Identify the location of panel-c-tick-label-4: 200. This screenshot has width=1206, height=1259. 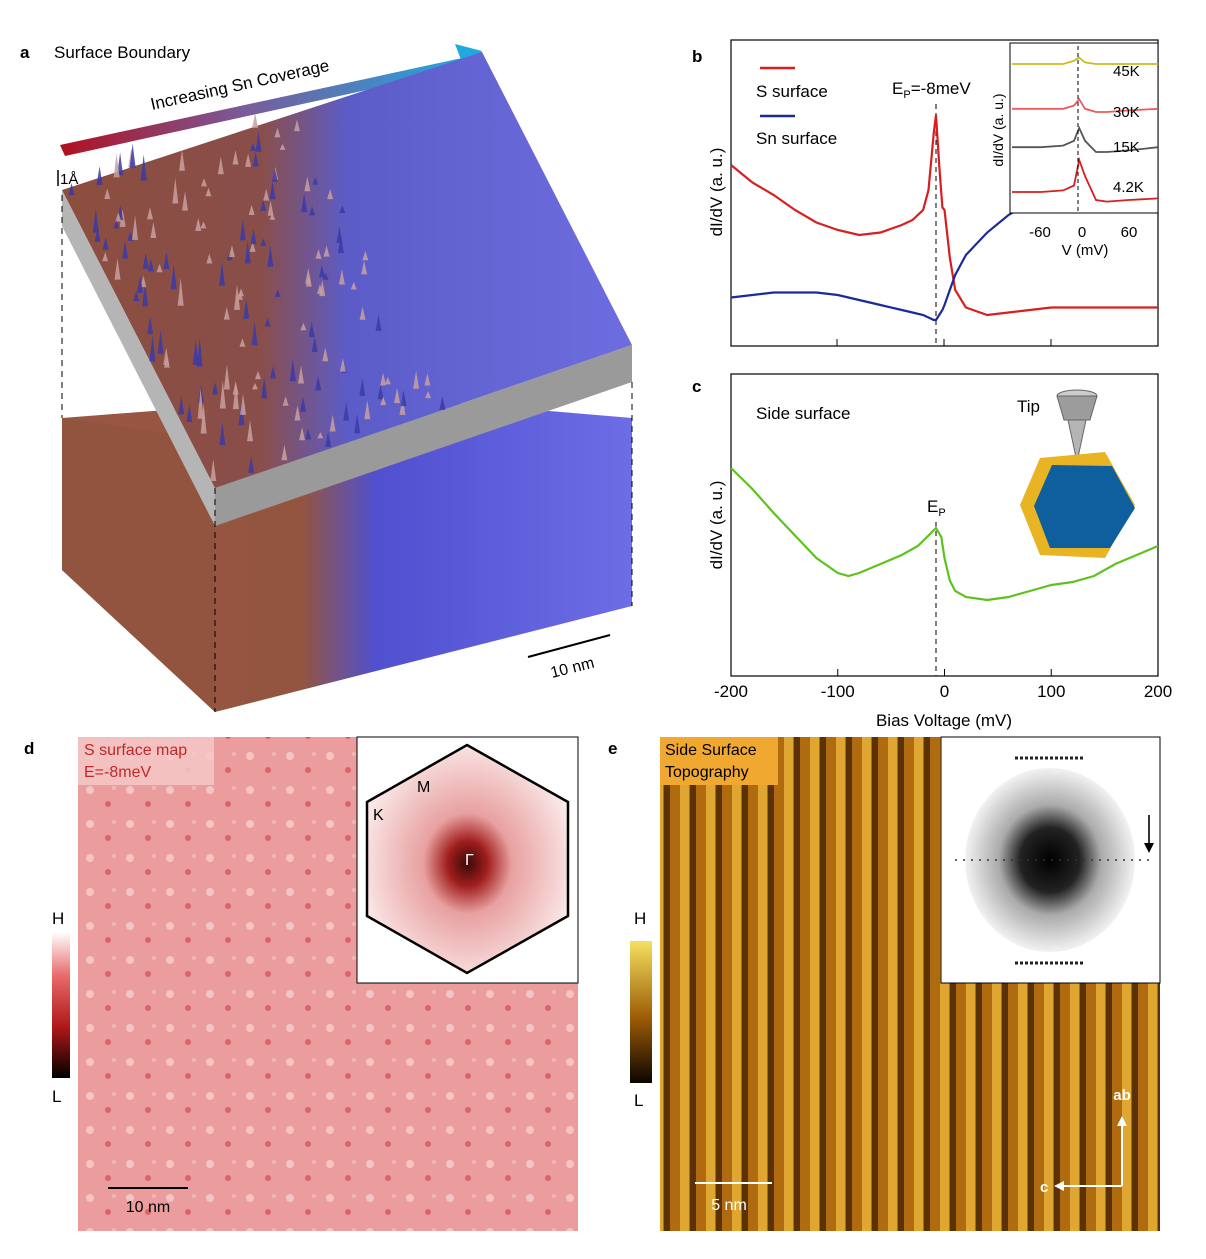
(1158, 691).